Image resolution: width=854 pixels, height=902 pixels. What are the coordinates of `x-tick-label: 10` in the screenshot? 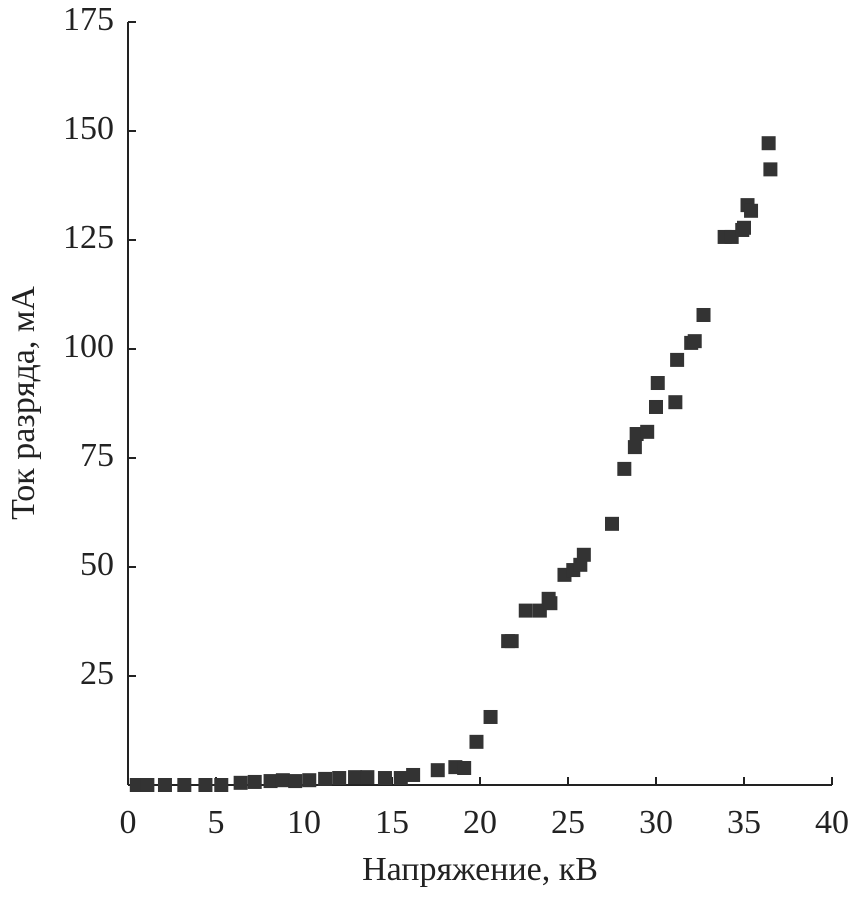 It's located at (304, 822).